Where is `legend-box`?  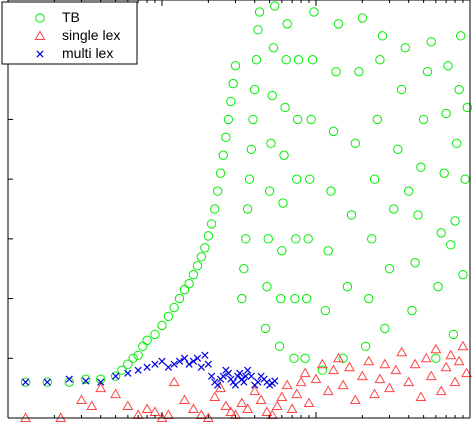 legend-box is located at coordinates (69, 33).